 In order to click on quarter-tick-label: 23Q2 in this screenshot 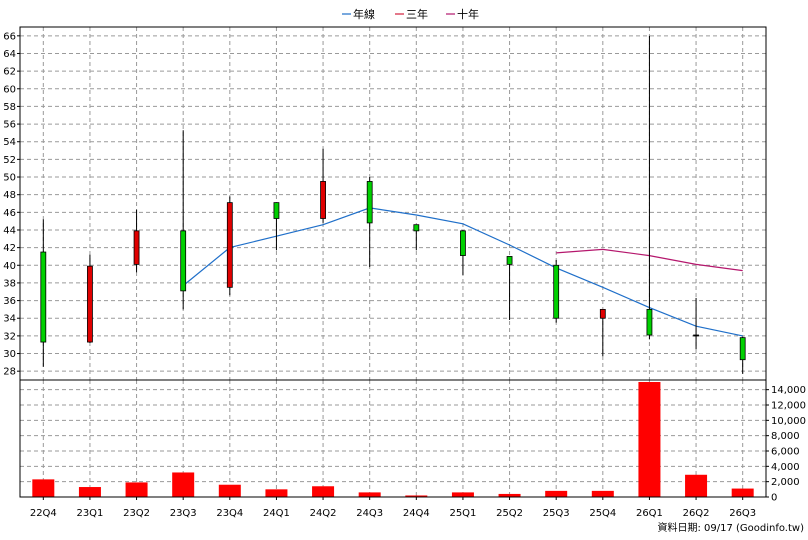, I will do `click(136, 513)`.